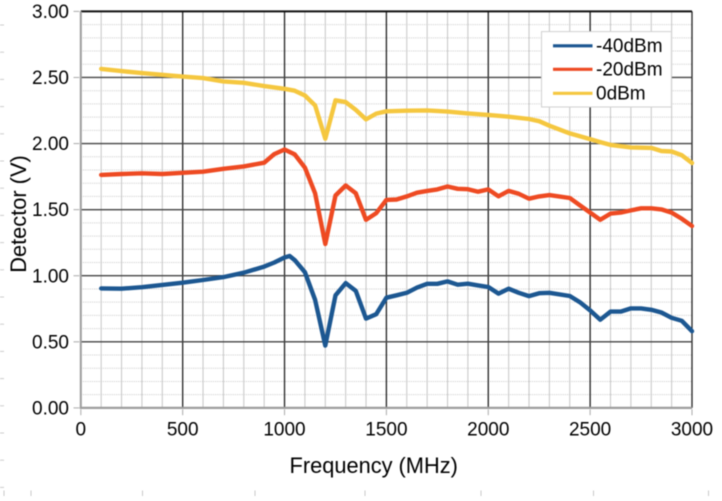 The height and width of the screenshot is (501, 722). I want to click on svg-text: 1000, so click(284, 430).